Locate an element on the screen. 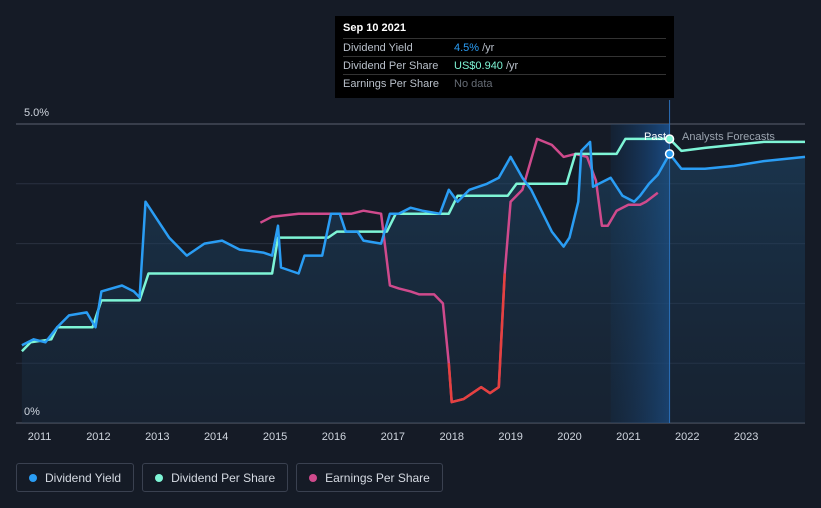 The height and width of the screenshot is (508, 821). x-tick-label: 2012 is located at coordinates (98, 437).